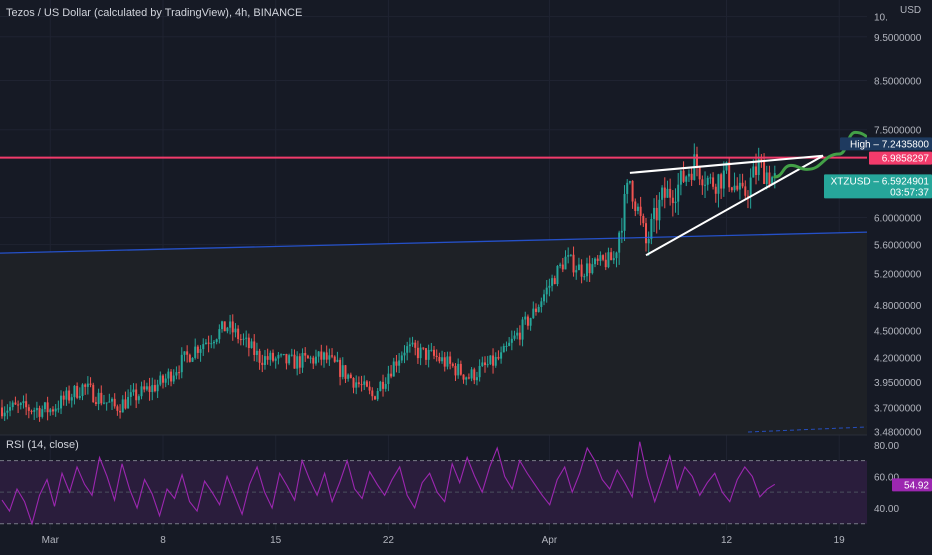  What do you see at coordinates (898, 82) in the screenshot?
I see `price-tick-label: 8.5000000` at bounding box center [898, 82].